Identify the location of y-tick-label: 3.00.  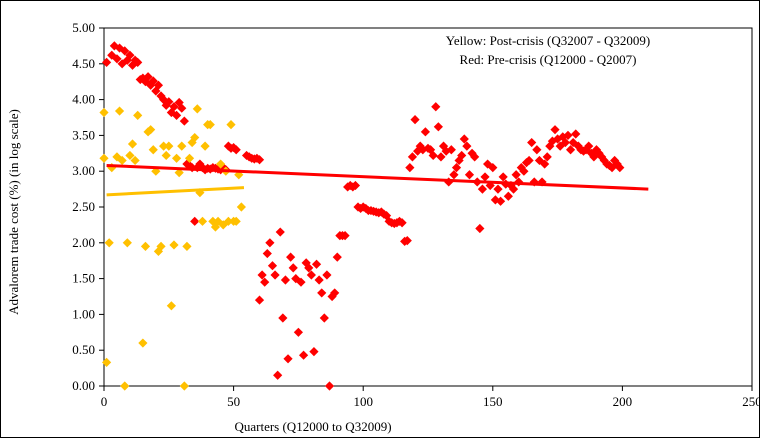
(83, 170).